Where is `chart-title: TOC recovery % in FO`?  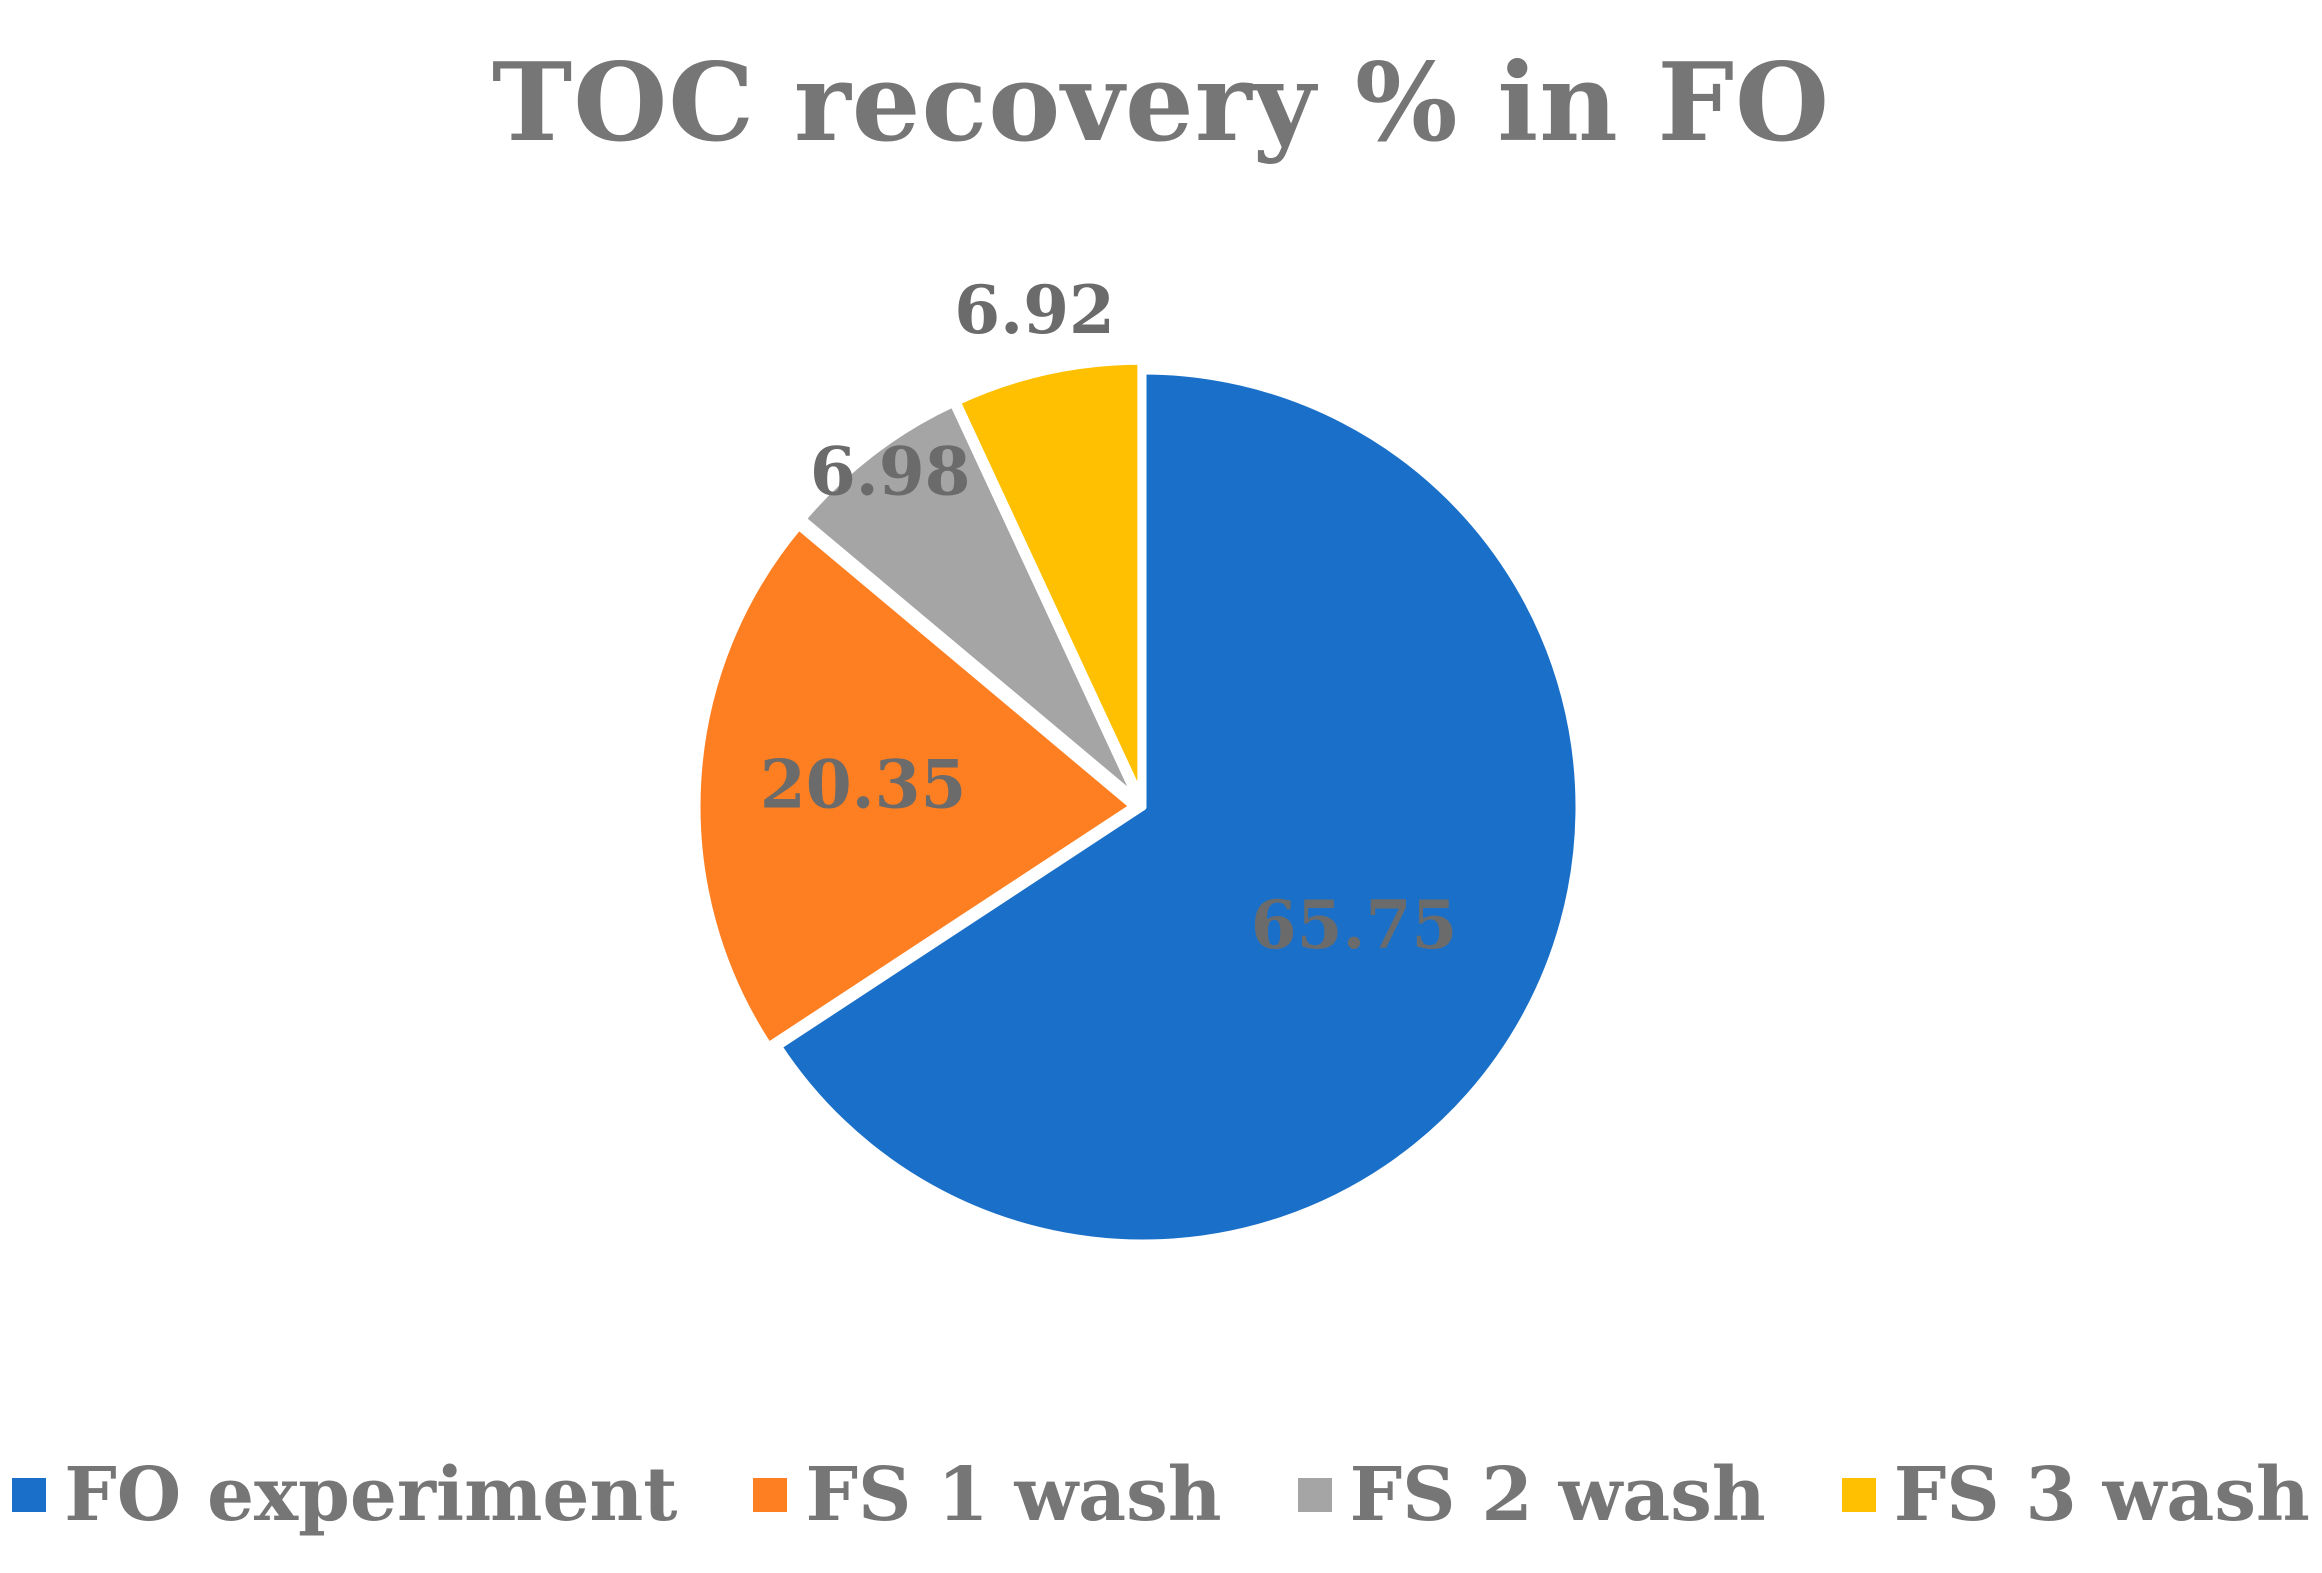 chart-title: TOC recovery % in FO is located at coordinates (1161, 103).